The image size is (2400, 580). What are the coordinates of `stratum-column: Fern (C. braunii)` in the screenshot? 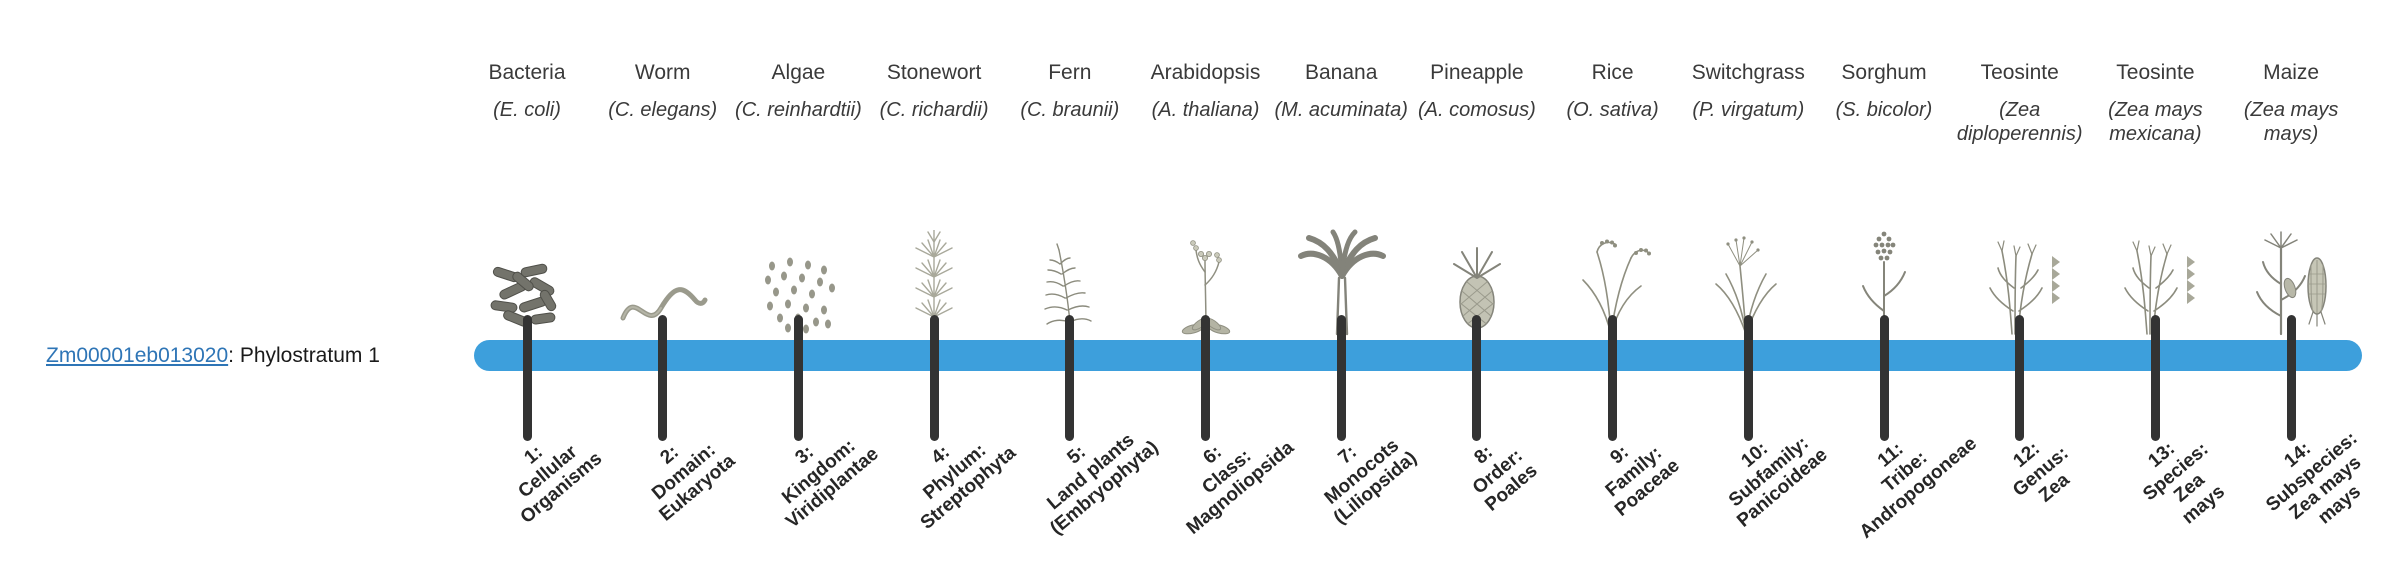 It's located at (1070, 198).